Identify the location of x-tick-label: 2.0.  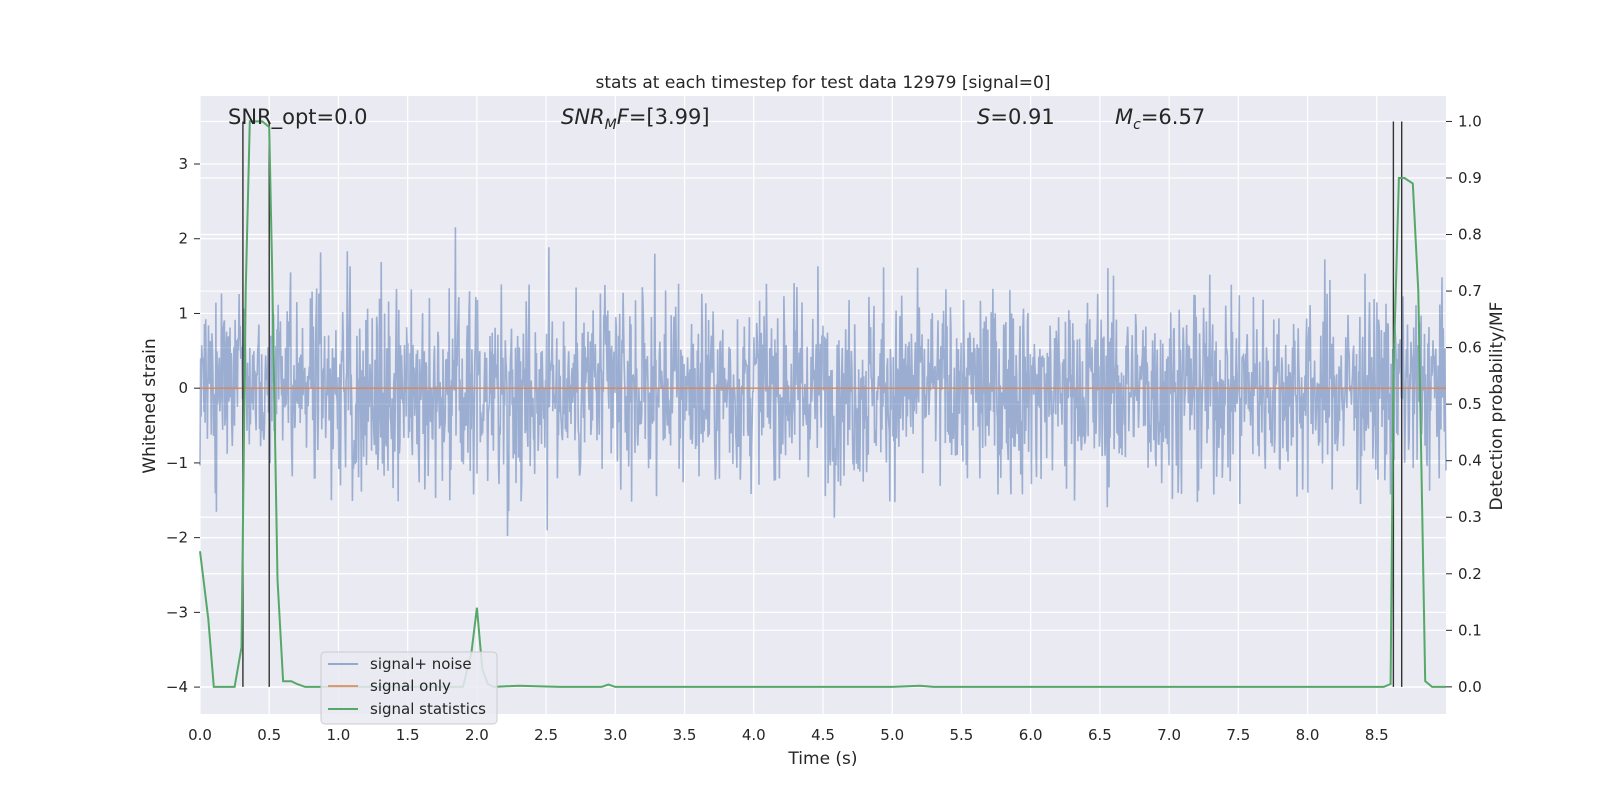
(477, 735).